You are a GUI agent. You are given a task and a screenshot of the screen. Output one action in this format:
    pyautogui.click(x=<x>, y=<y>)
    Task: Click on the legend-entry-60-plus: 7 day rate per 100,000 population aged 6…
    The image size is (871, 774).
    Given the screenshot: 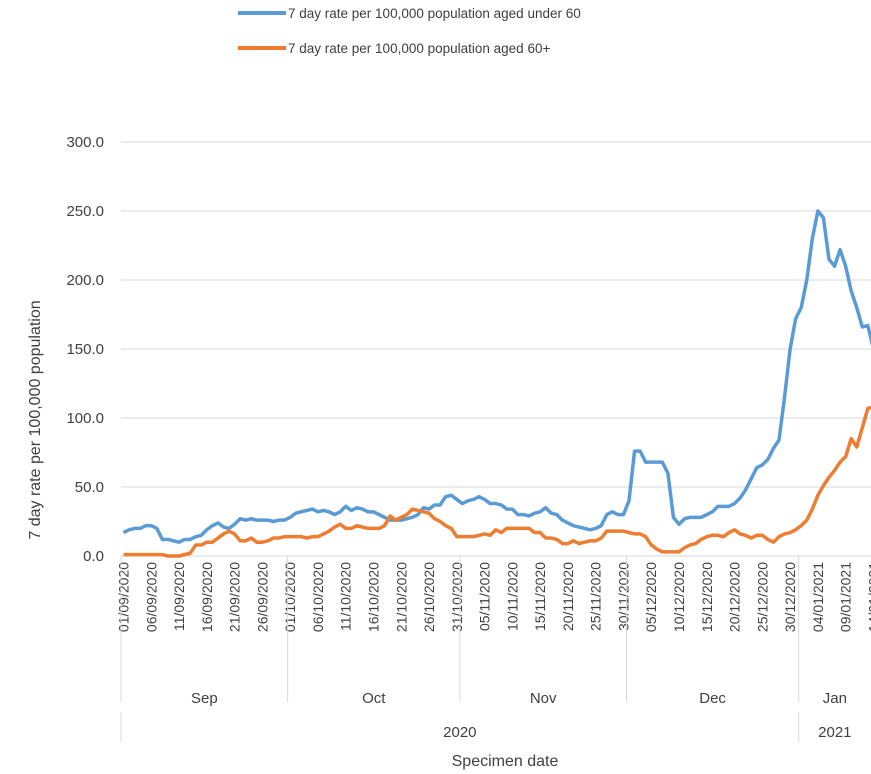 What is the action you would take?
    pyautogui.click(x=394, y=48)
    